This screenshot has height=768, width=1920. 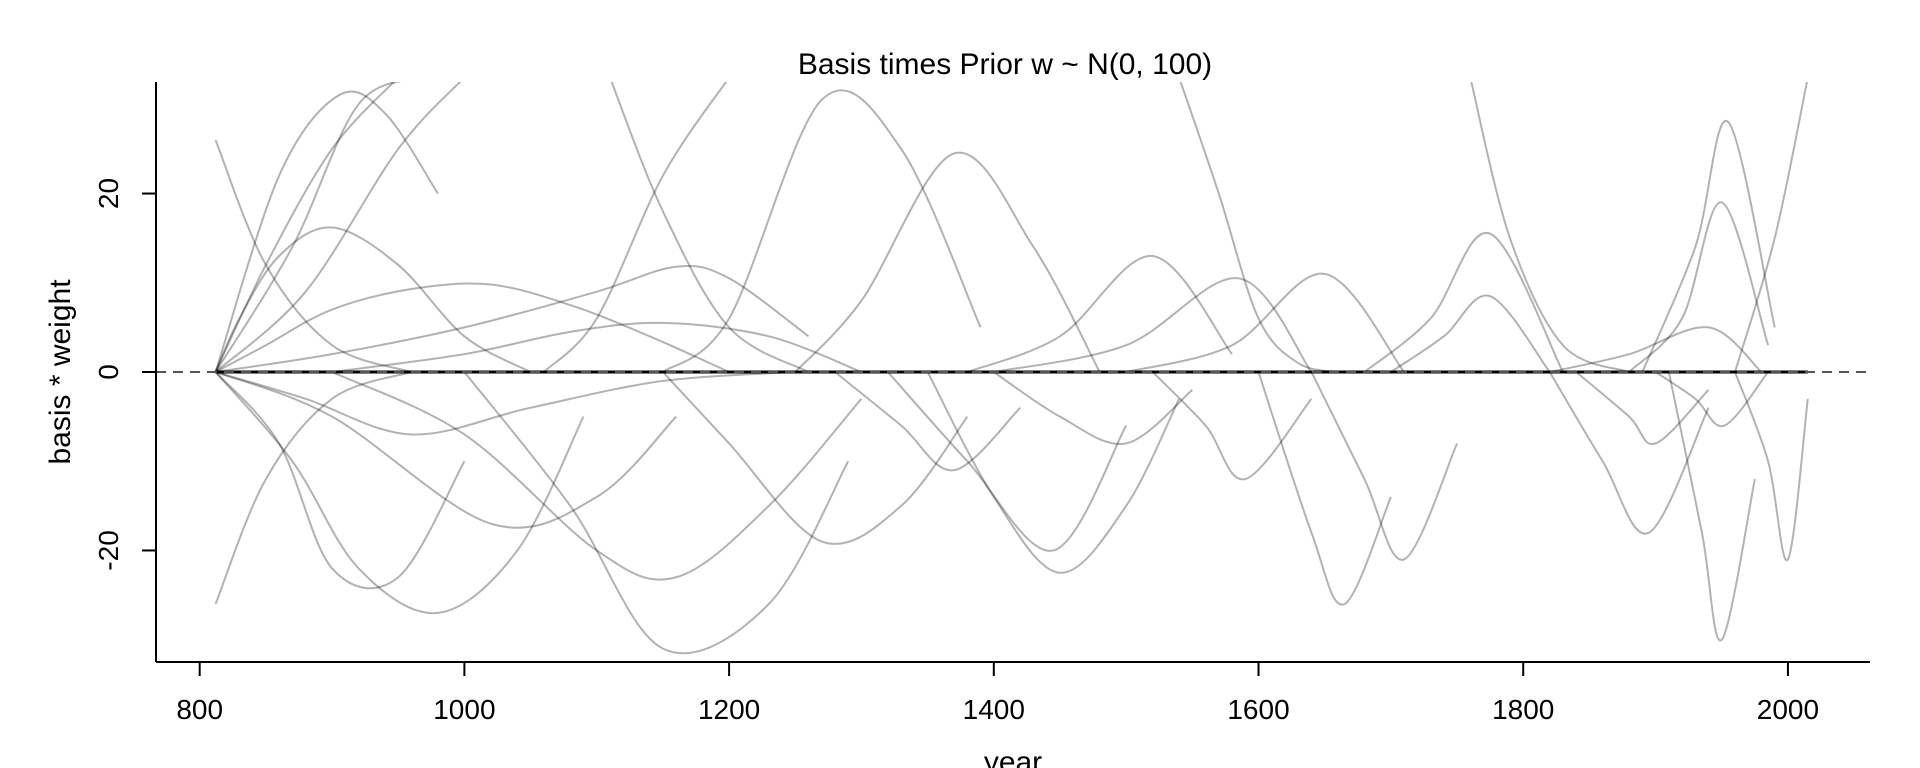 What do you see at coordinates (729, 709) in the screenshot?
I see `x-tick-label-1200: 1200` at bounding box center [729, 709].